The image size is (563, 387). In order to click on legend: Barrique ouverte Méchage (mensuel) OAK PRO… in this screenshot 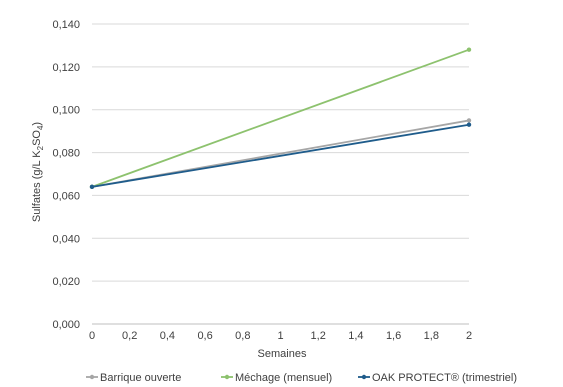, I will do `click(301, 378)`.